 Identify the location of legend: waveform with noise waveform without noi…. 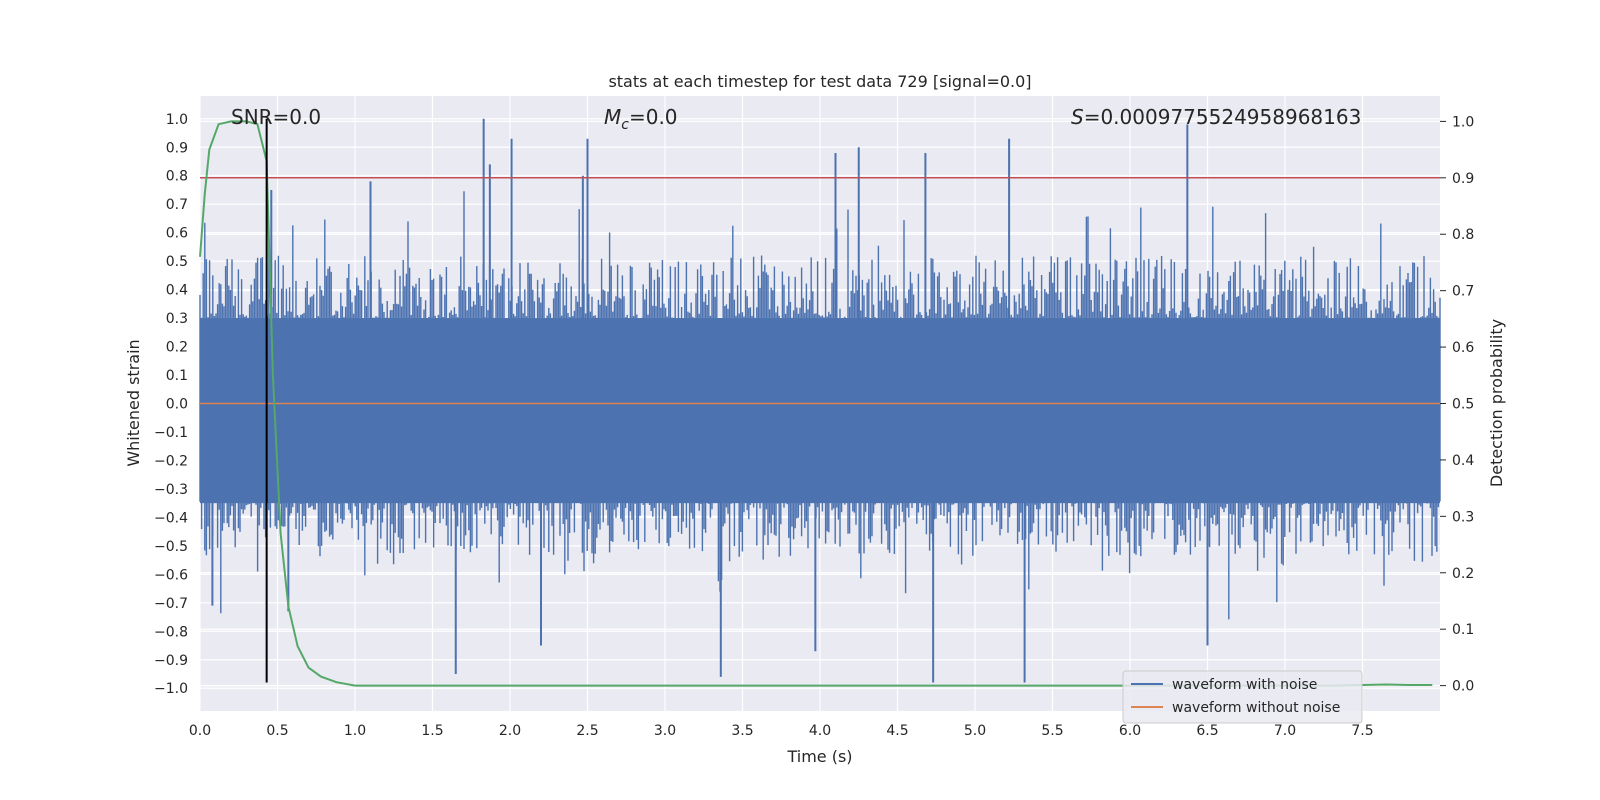
(1242, 697).